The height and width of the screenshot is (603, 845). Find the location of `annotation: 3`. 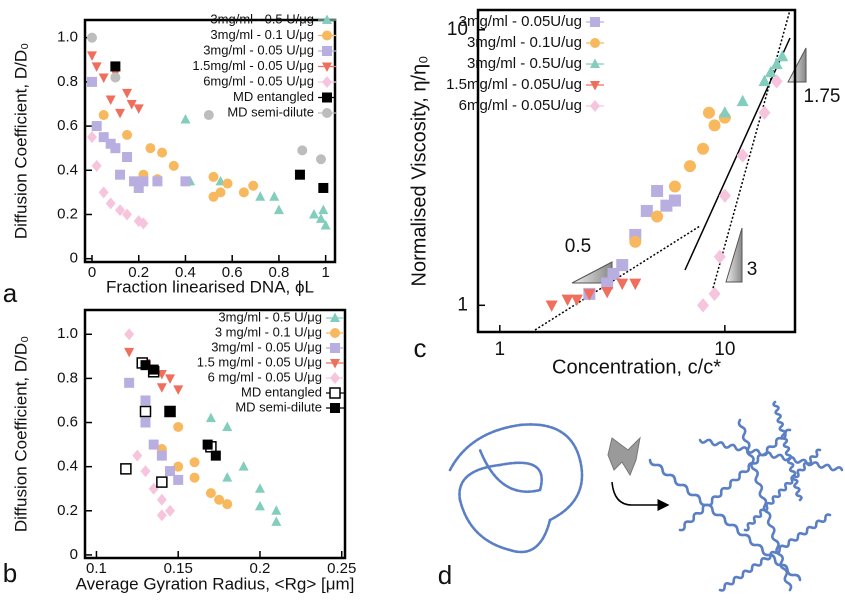

annotation: 3 is located at coordinates (752, 269).